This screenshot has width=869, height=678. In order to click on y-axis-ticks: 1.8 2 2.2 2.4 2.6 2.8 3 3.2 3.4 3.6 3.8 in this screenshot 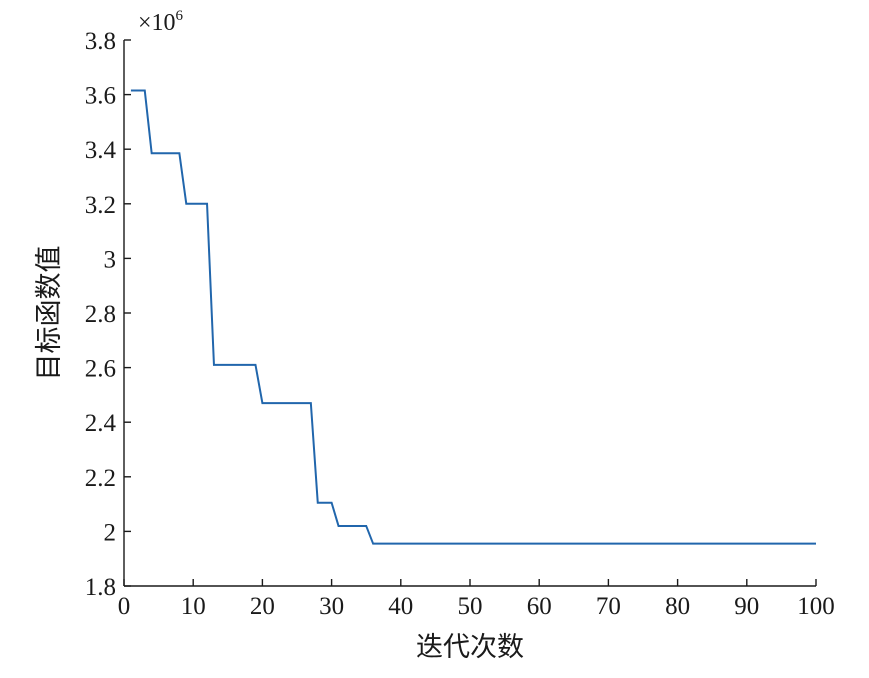, I will do `click(108, 314)`.